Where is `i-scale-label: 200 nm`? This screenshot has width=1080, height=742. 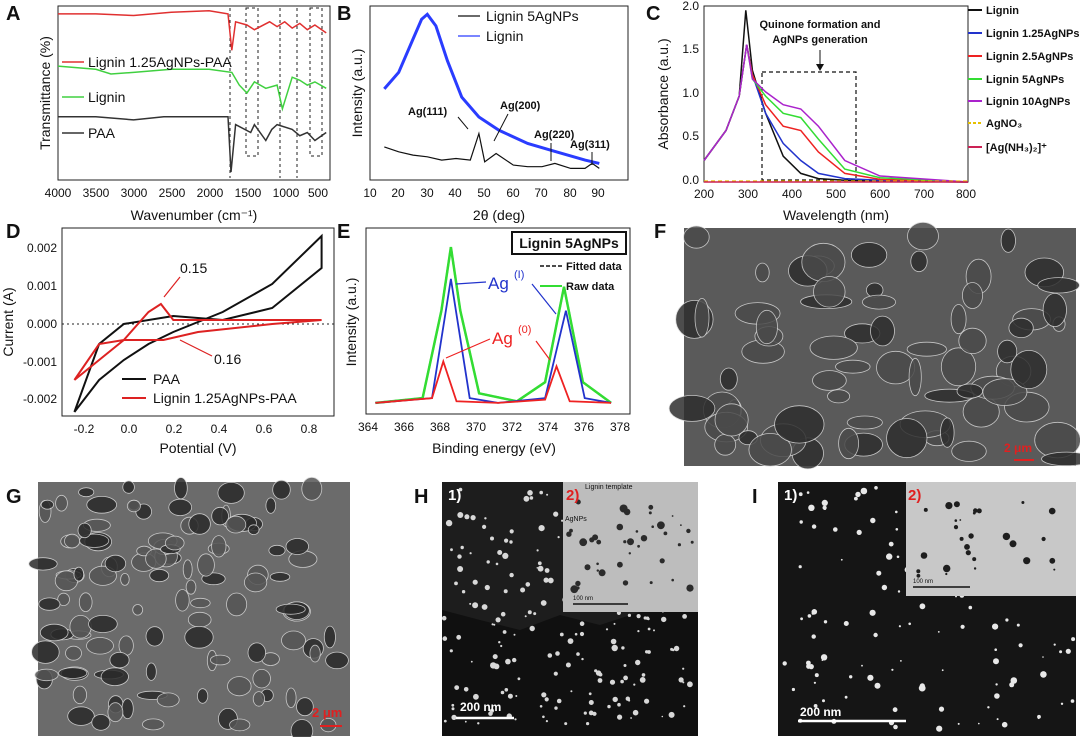
i-scale-label: 200 nm is located at coordinates (820, 712).